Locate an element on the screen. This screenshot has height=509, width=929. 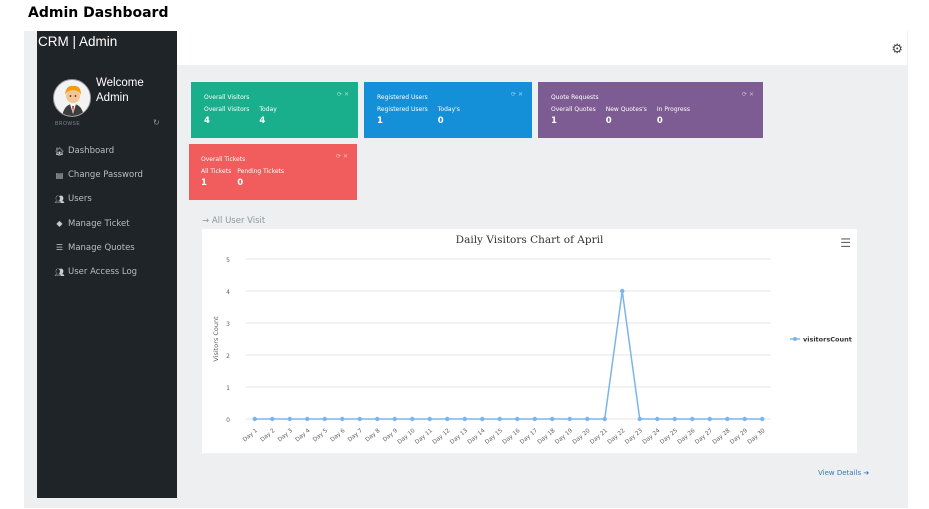
x-tick-label: Day 29 is located at coordinates (739, 437).